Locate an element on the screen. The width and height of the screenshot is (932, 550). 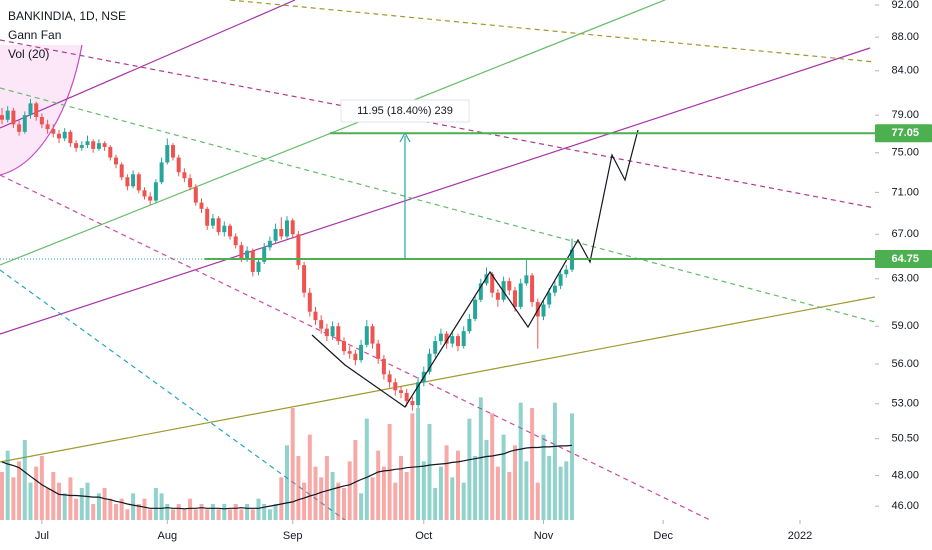
x-tick-label: 2022 is located at coordinates (800, 536).